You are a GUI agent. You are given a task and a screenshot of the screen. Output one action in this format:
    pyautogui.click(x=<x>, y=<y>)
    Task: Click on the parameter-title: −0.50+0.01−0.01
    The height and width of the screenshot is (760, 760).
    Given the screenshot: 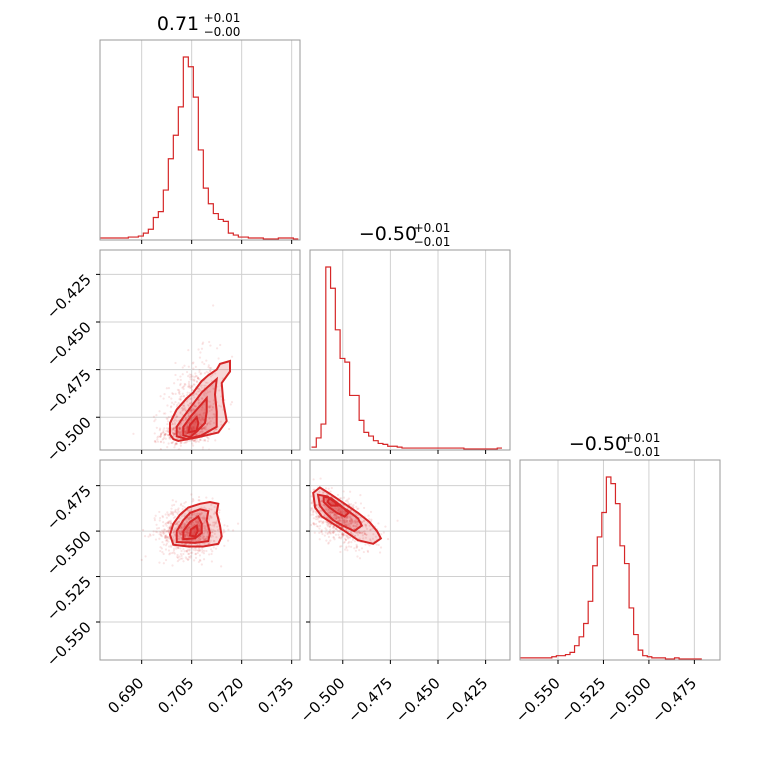 What is the action you would take?
    pyautogui.click(x=615, y=445)
    